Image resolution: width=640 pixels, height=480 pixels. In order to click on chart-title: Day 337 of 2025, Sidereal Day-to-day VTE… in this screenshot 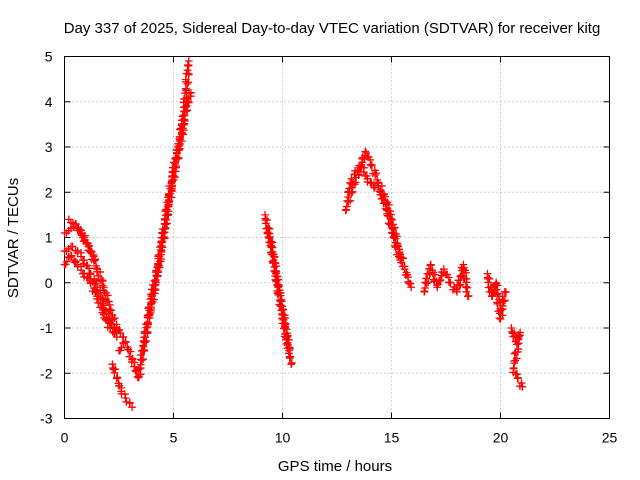, I will do `click(332, 28)`.